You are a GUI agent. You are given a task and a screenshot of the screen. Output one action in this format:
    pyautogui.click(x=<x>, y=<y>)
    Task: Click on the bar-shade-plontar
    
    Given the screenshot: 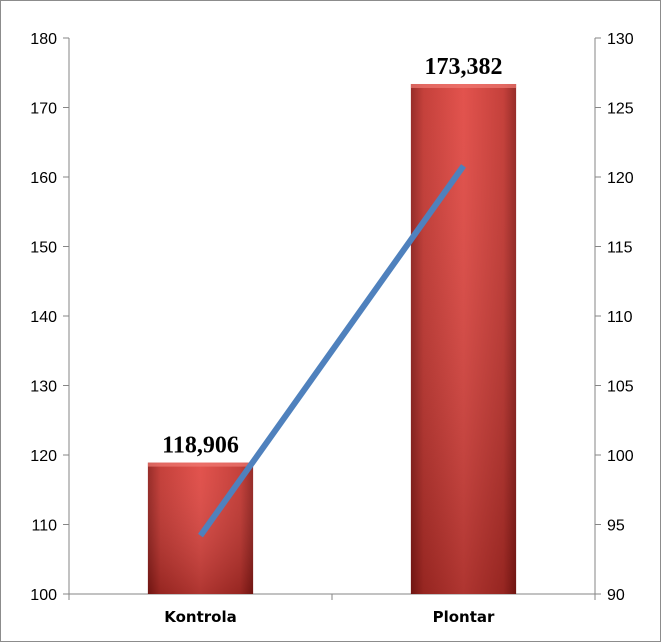 What is the action you would take?
    pyautogui.click(x=463, y=338)
    